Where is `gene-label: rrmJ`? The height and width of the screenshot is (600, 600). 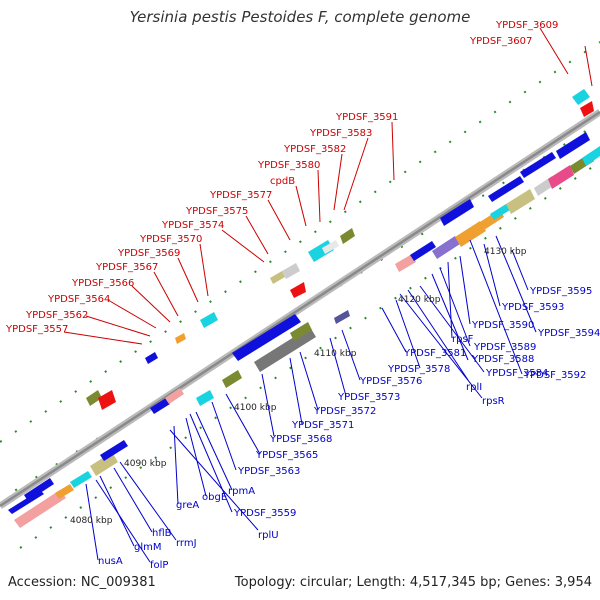
gene-label: rrmJ is located at coordinates (186, 543).